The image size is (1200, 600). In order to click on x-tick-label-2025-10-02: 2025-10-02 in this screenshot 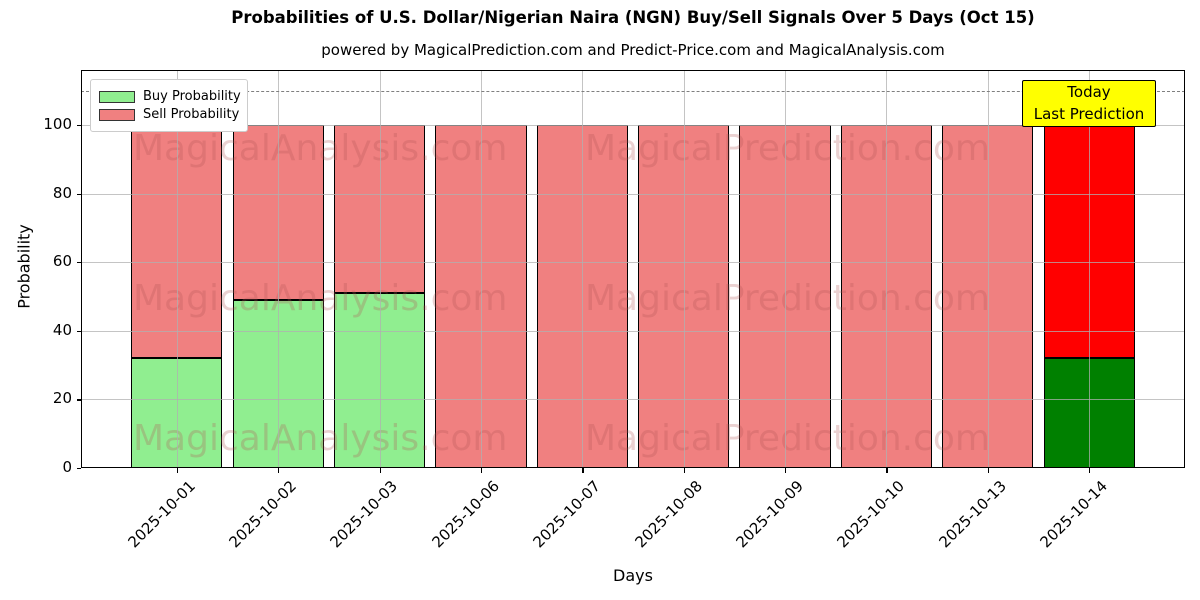, I will do `click(262, 514)`.